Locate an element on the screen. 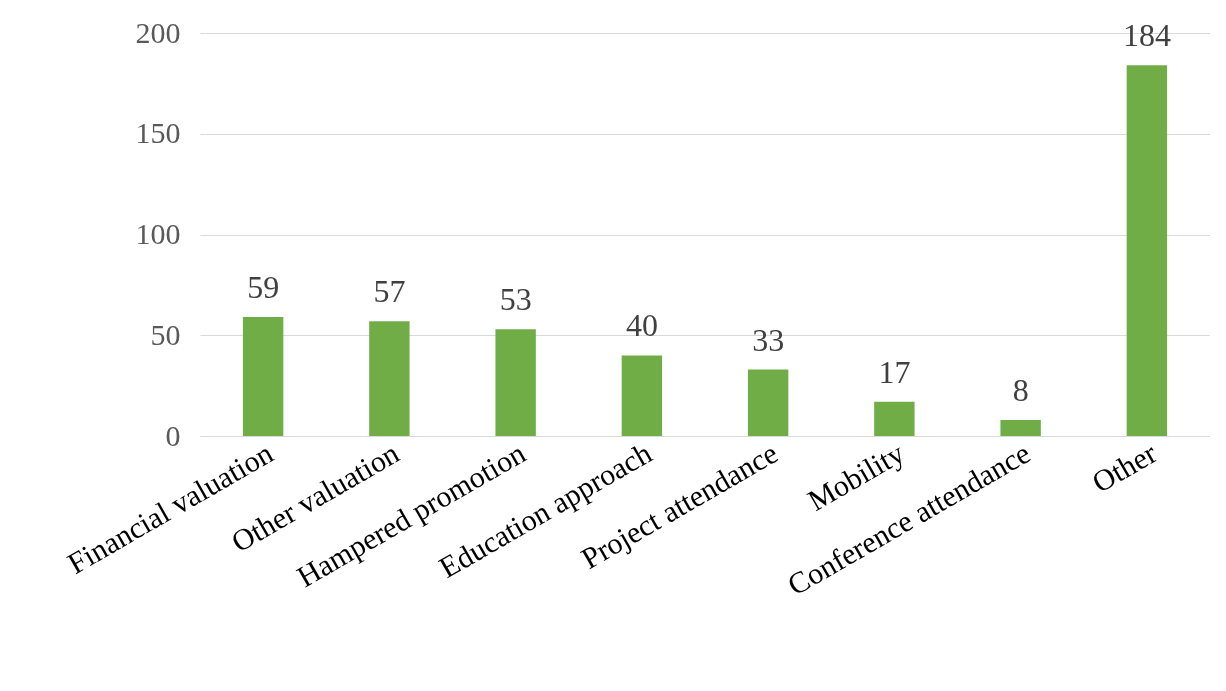 This screenshot has height=691, width=1226. y-tick-label: 100 is located at coordinates (158, 233).